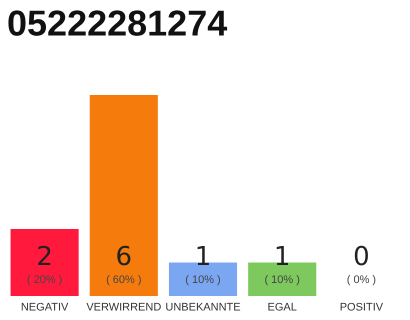 The height and width of the screenshot is (320, 410). Describe the element at coordinates (124, 257) in the screenshot. I see `annotation: 6` at that location.